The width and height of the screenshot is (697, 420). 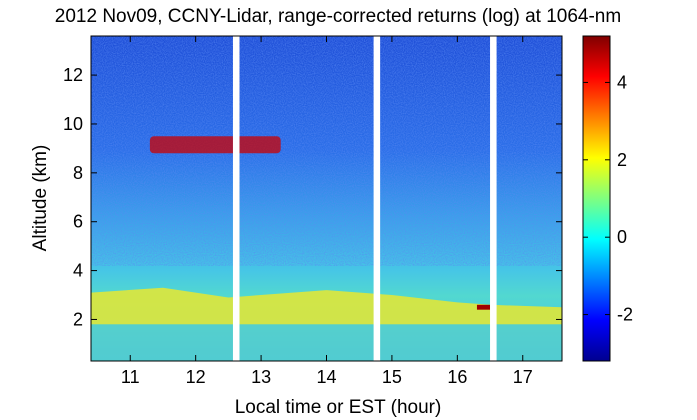 What do you see at coordinates (78, 271) in the screenshot?
I see `y-tick-label: 4` at bounding box center [78, 271].